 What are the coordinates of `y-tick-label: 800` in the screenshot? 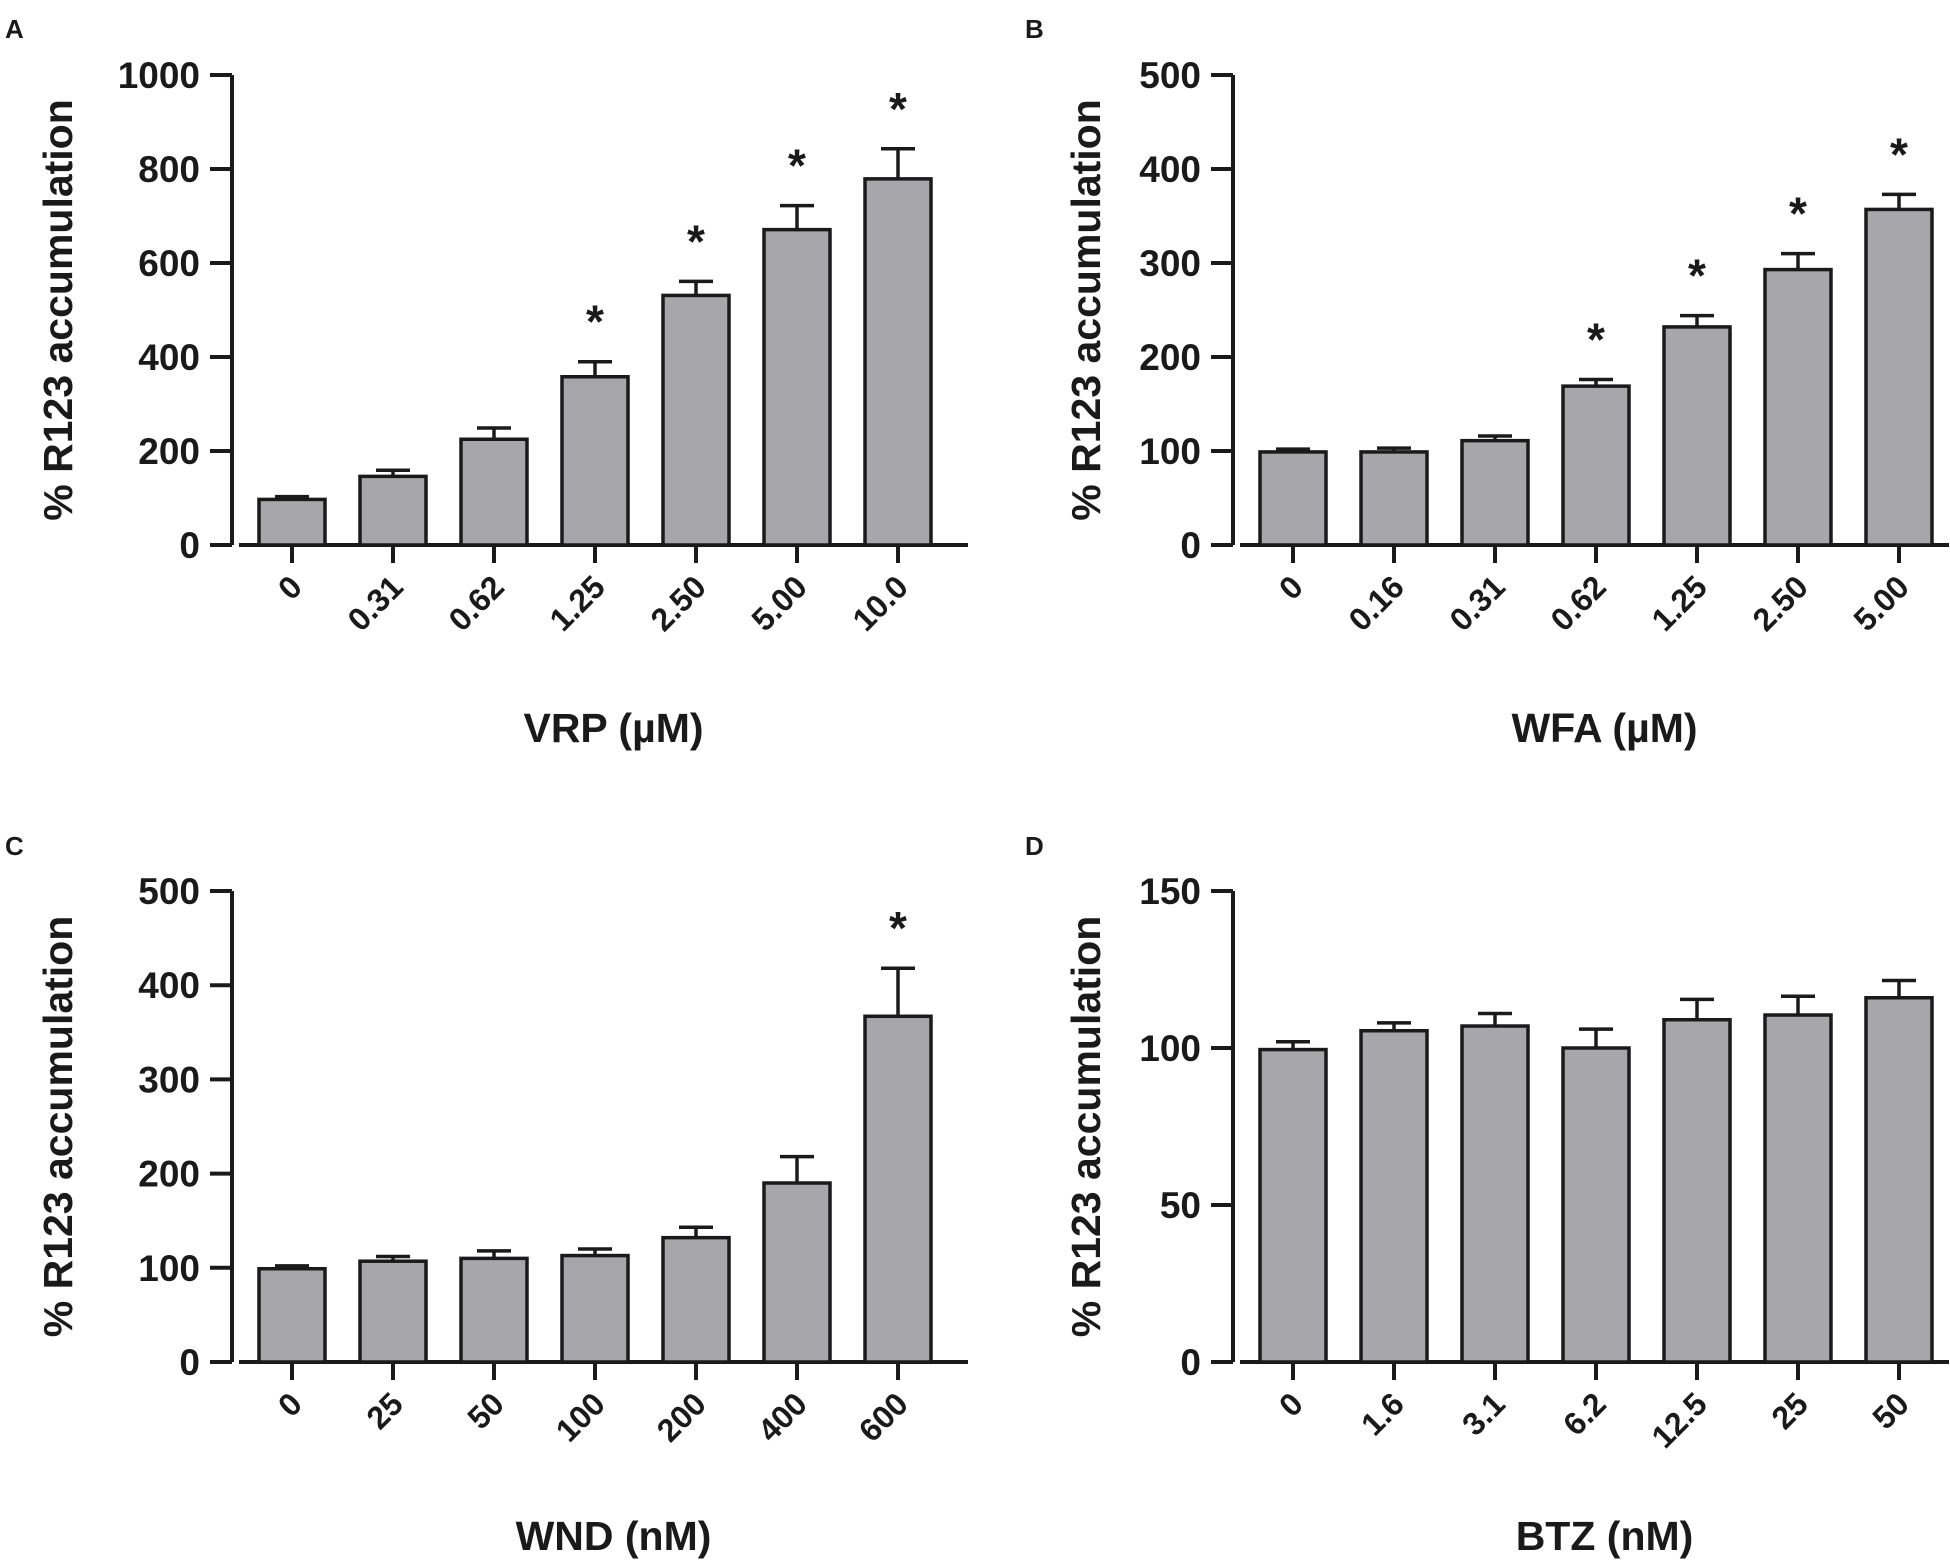 It's located at (169, 169).